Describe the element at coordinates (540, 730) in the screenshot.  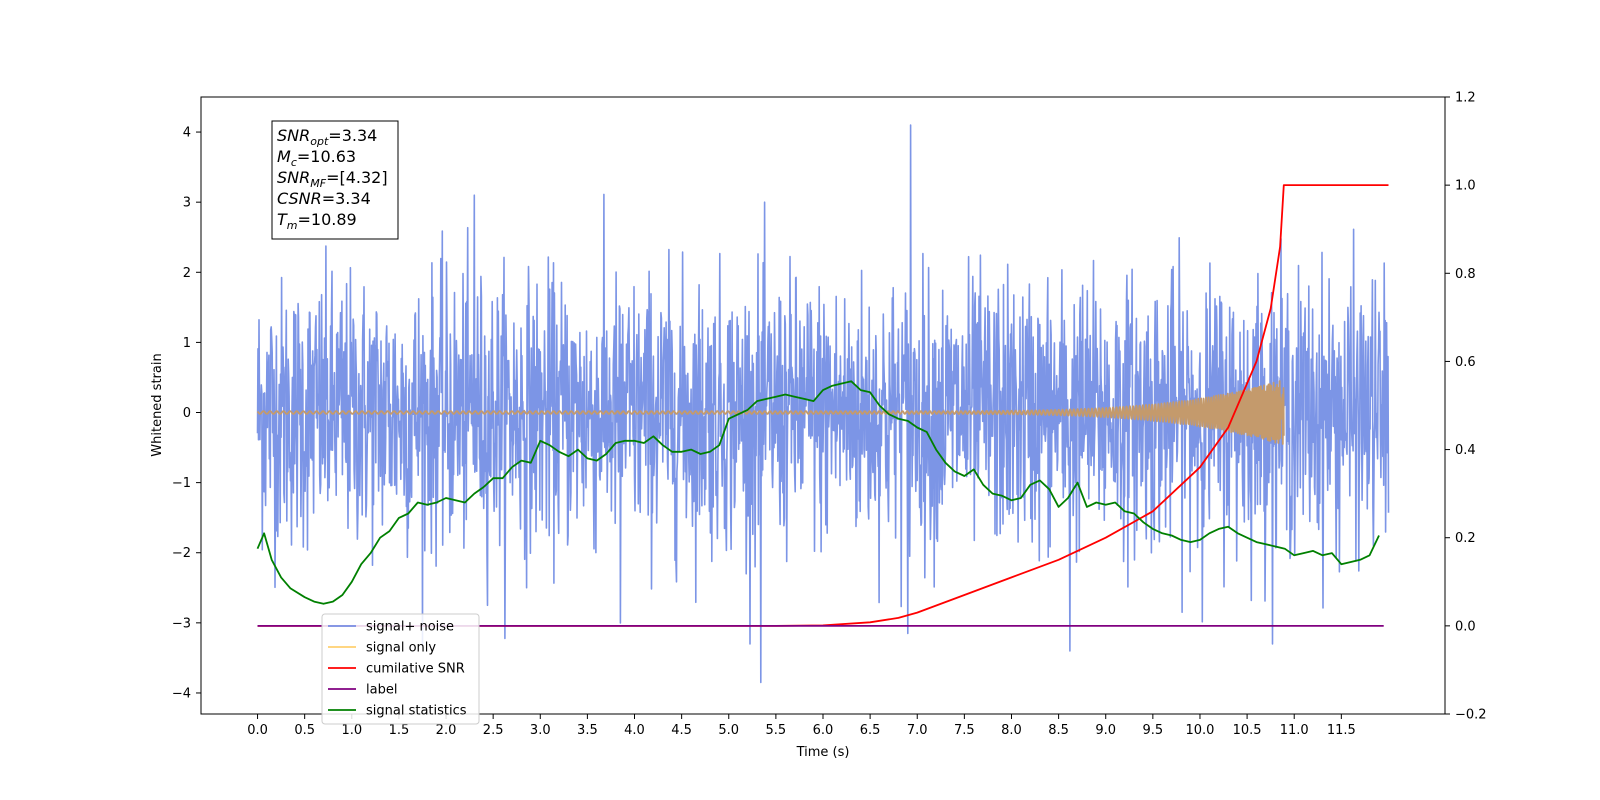
I see `x-tick-label: 3.0` at that location.